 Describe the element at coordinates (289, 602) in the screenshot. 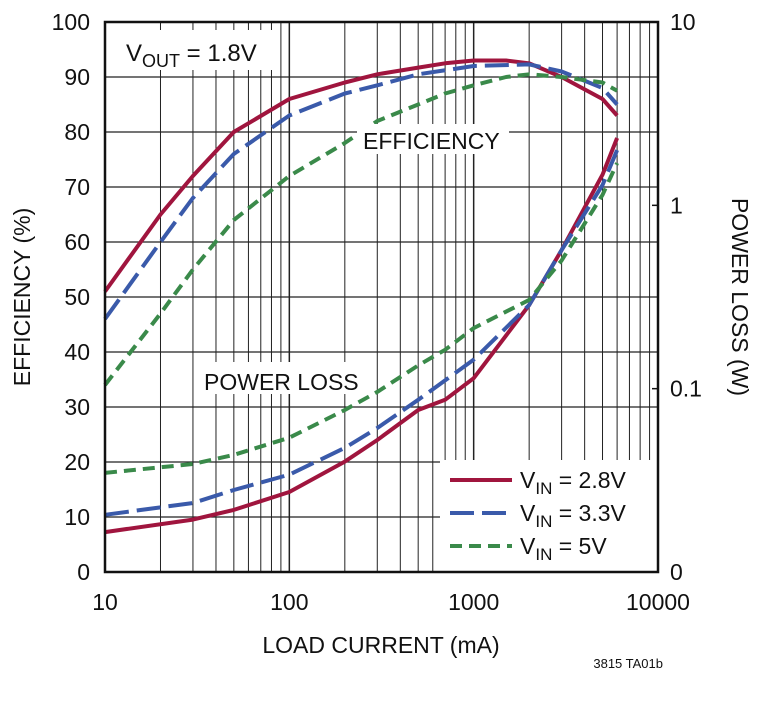

I see `x-tick-label: 100` at that location.